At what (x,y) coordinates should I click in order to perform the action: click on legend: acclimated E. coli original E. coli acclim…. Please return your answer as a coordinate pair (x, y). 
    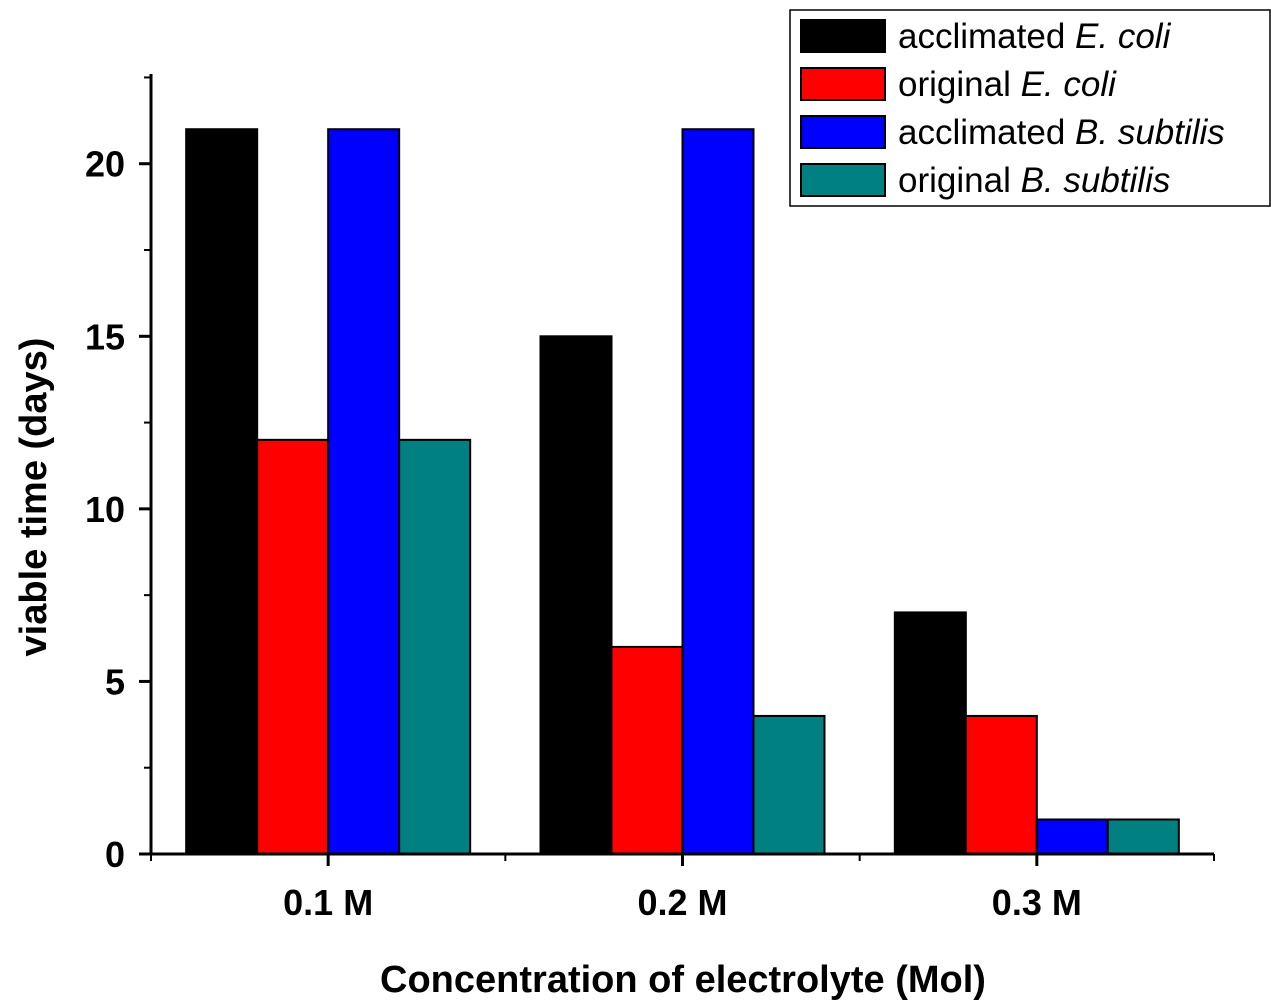
    Looking at the image, I should click on (1030, 108).